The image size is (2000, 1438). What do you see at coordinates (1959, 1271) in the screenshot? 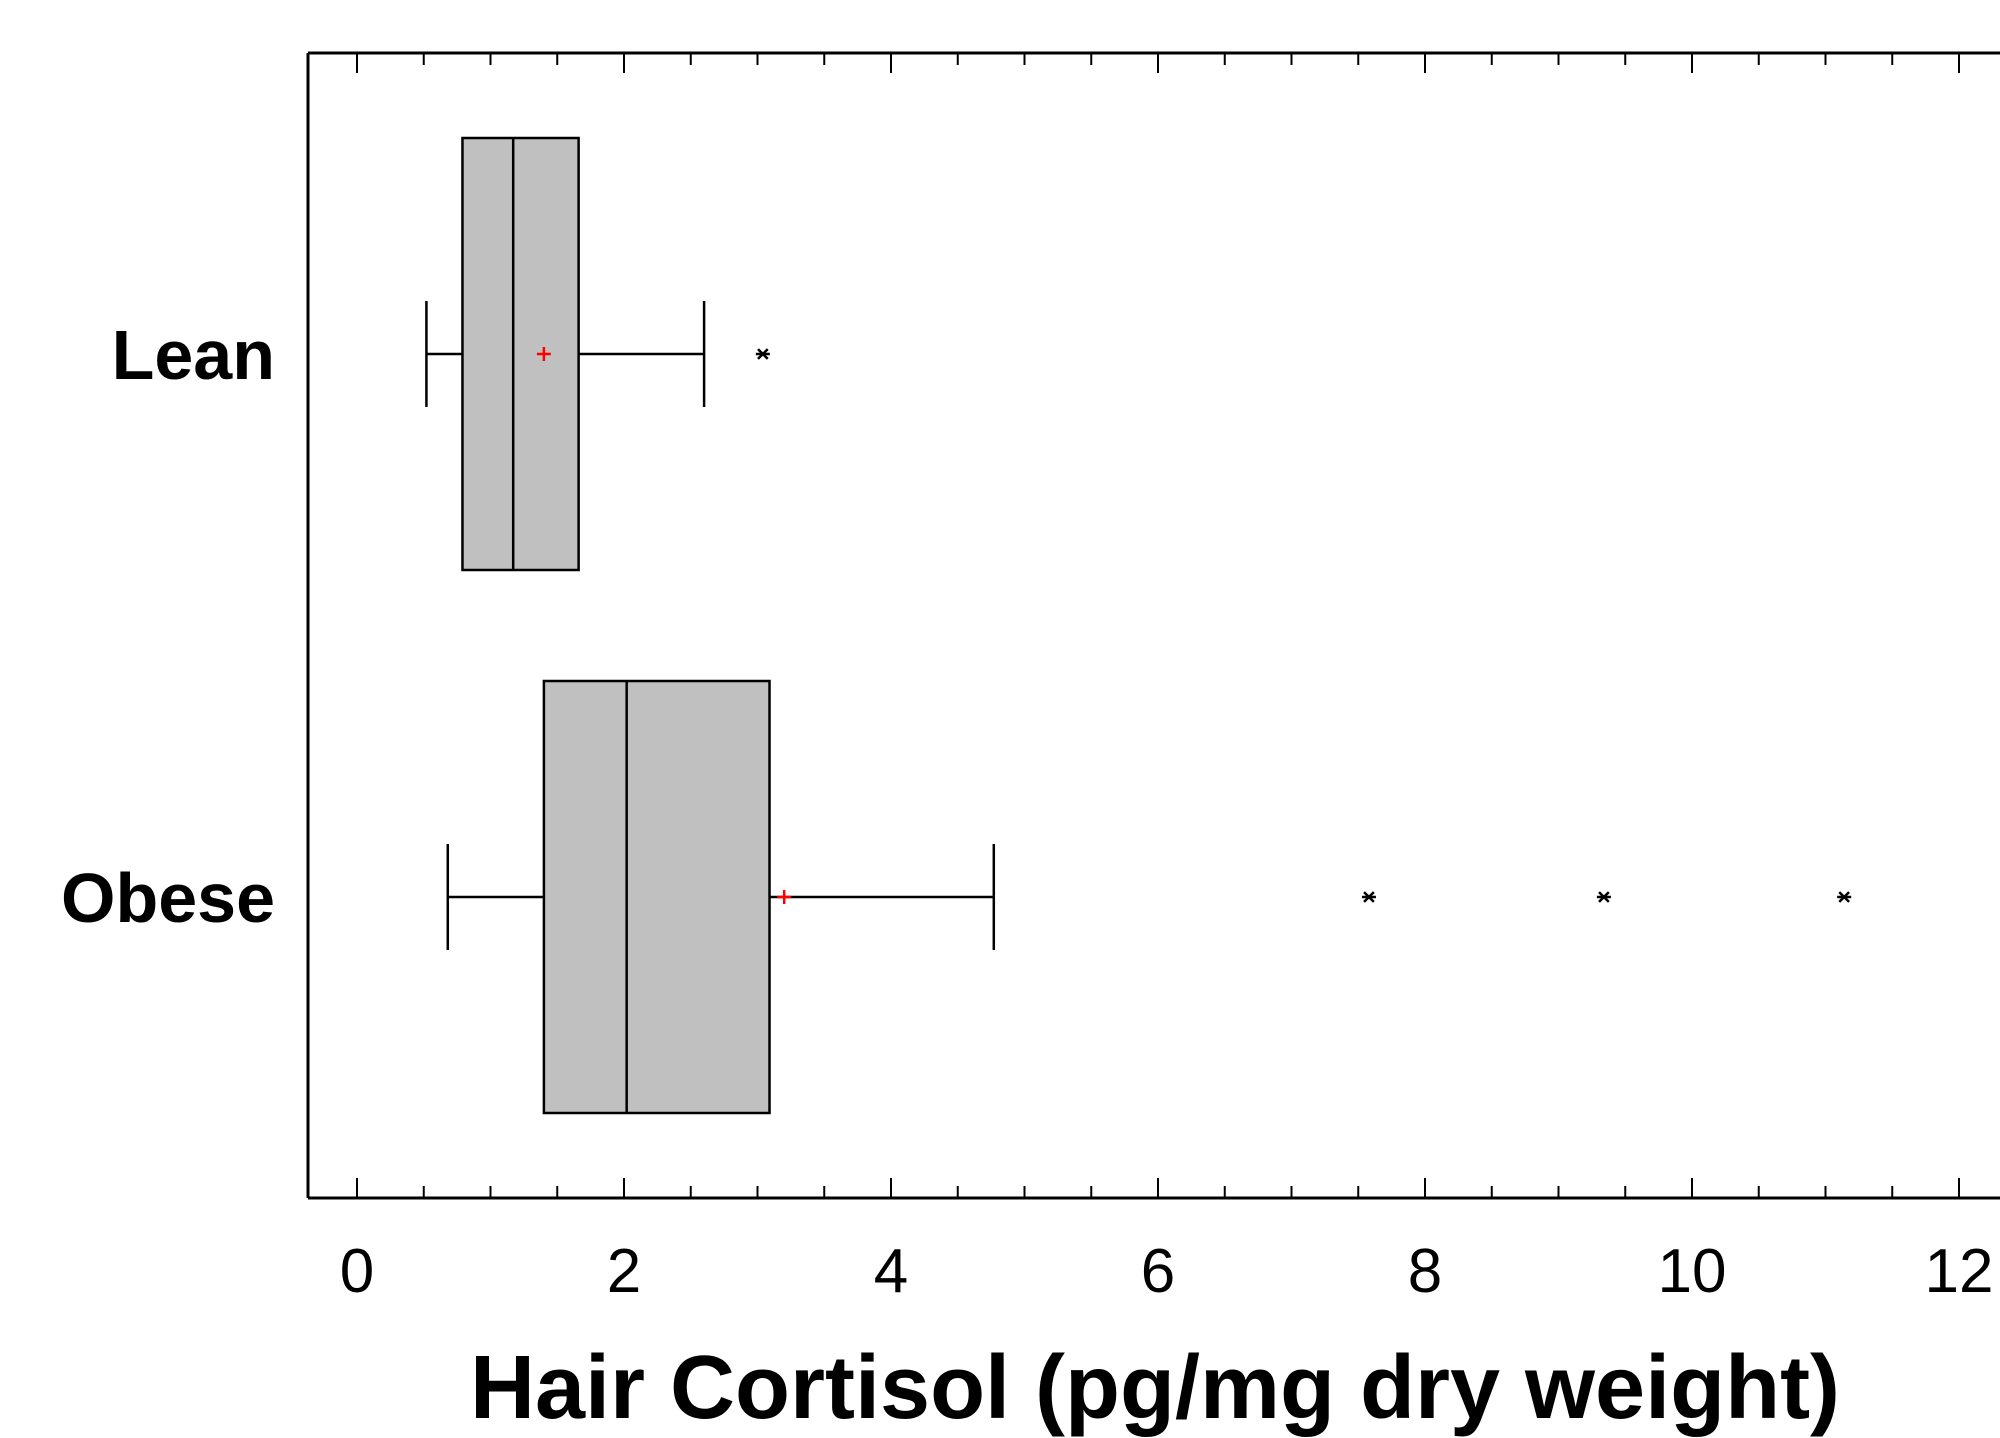
I see `x-tick-label: 12` at bounding box center [1959, 1271].